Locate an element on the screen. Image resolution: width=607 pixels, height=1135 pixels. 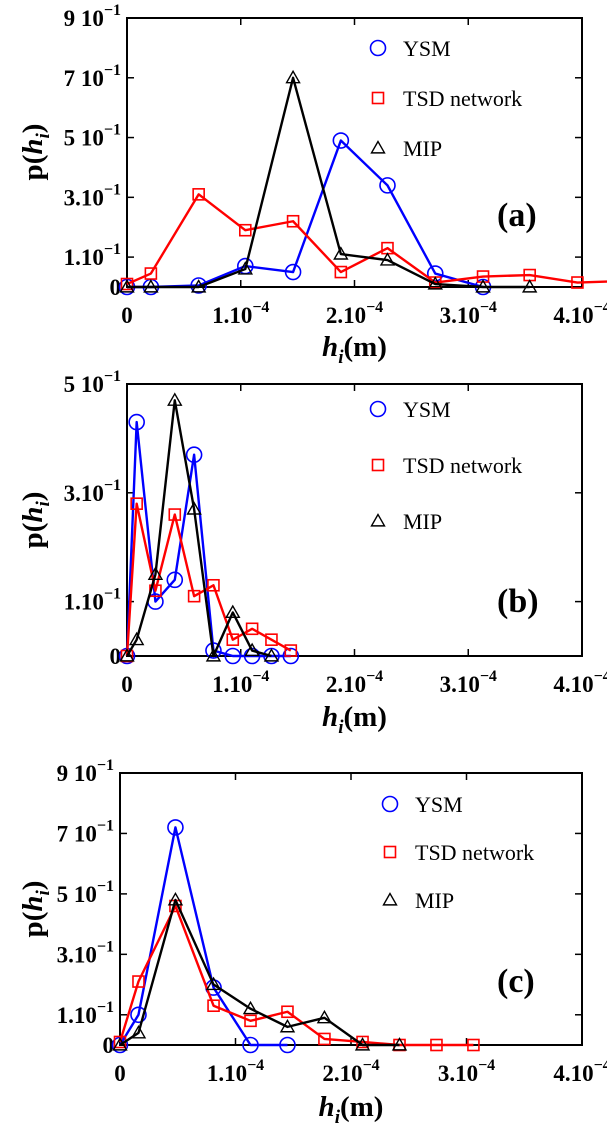
panel-label: (a) is located at coordinates (517, 215).